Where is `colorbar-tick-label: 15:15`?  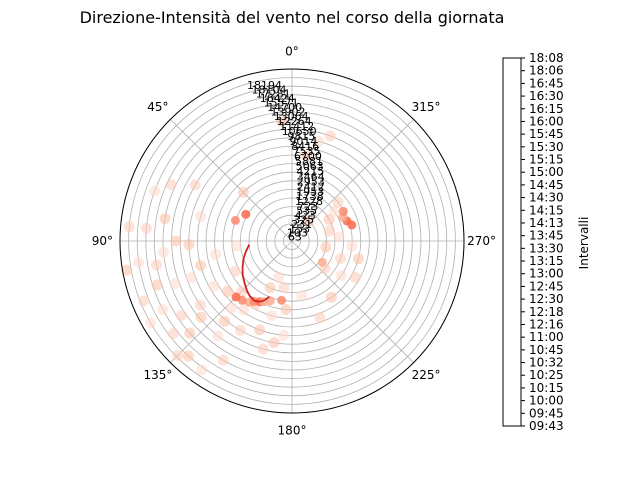 colorbar-tick-label: 15:15 is located at coordinates (546, 160).